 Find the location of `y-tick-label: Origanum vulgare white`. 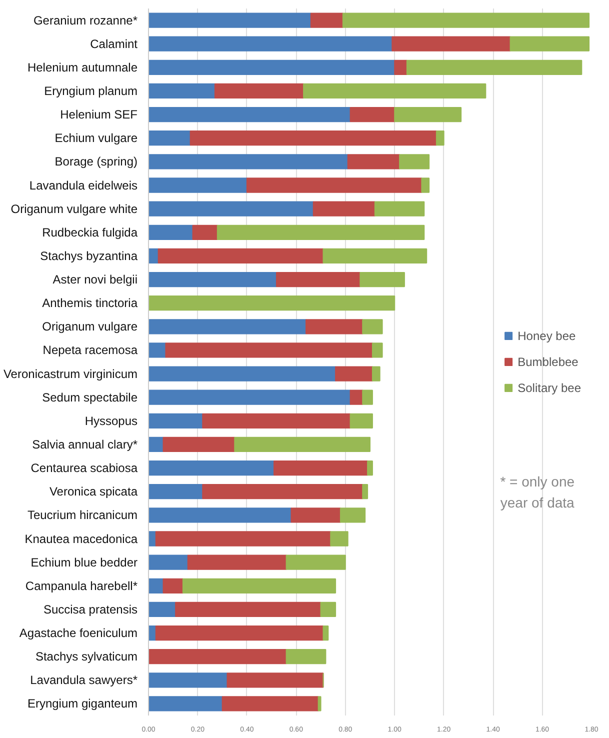

y-tick-label: Origanum vulgare white is located at coordinates (74, 209).